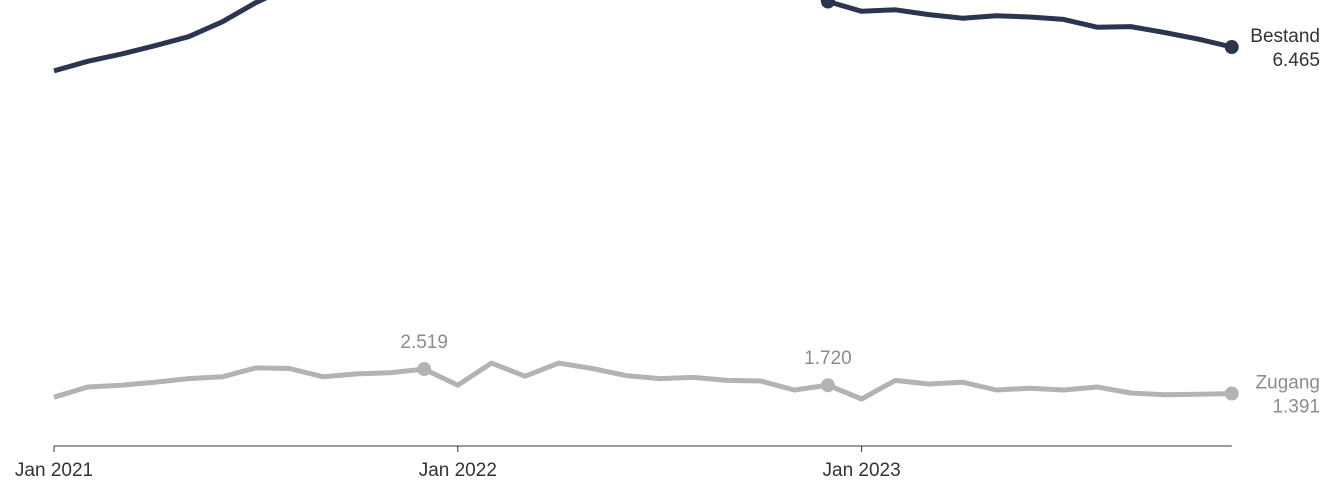 Image resolution: width=1335 pixels, height=482 pixels. What do you see at coordinates (862, 470) in the screenshot?
I see `x-tick-label: Jan 2023` at bounding box center [862, 470].